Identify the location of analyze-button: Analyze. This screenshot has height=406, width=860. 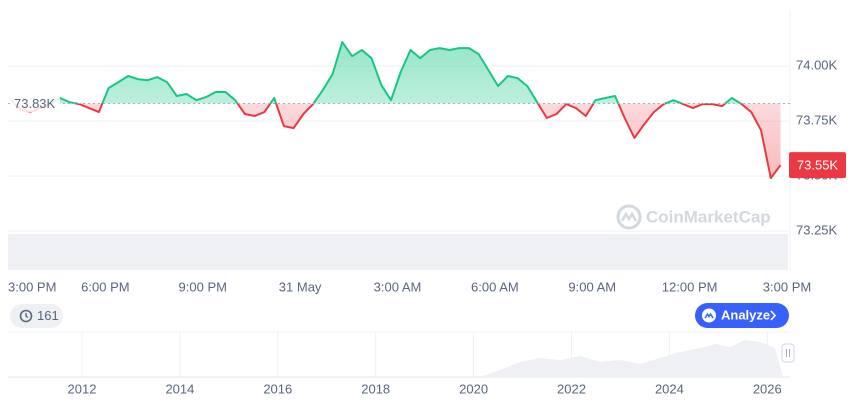
(742, 315).